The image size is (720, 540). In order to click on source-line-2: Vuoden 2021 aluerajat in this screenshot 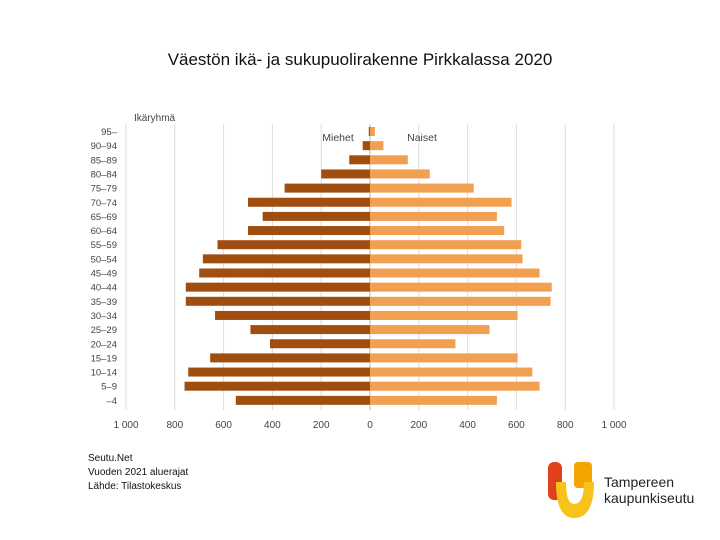, I will do `click(138, 472)`.